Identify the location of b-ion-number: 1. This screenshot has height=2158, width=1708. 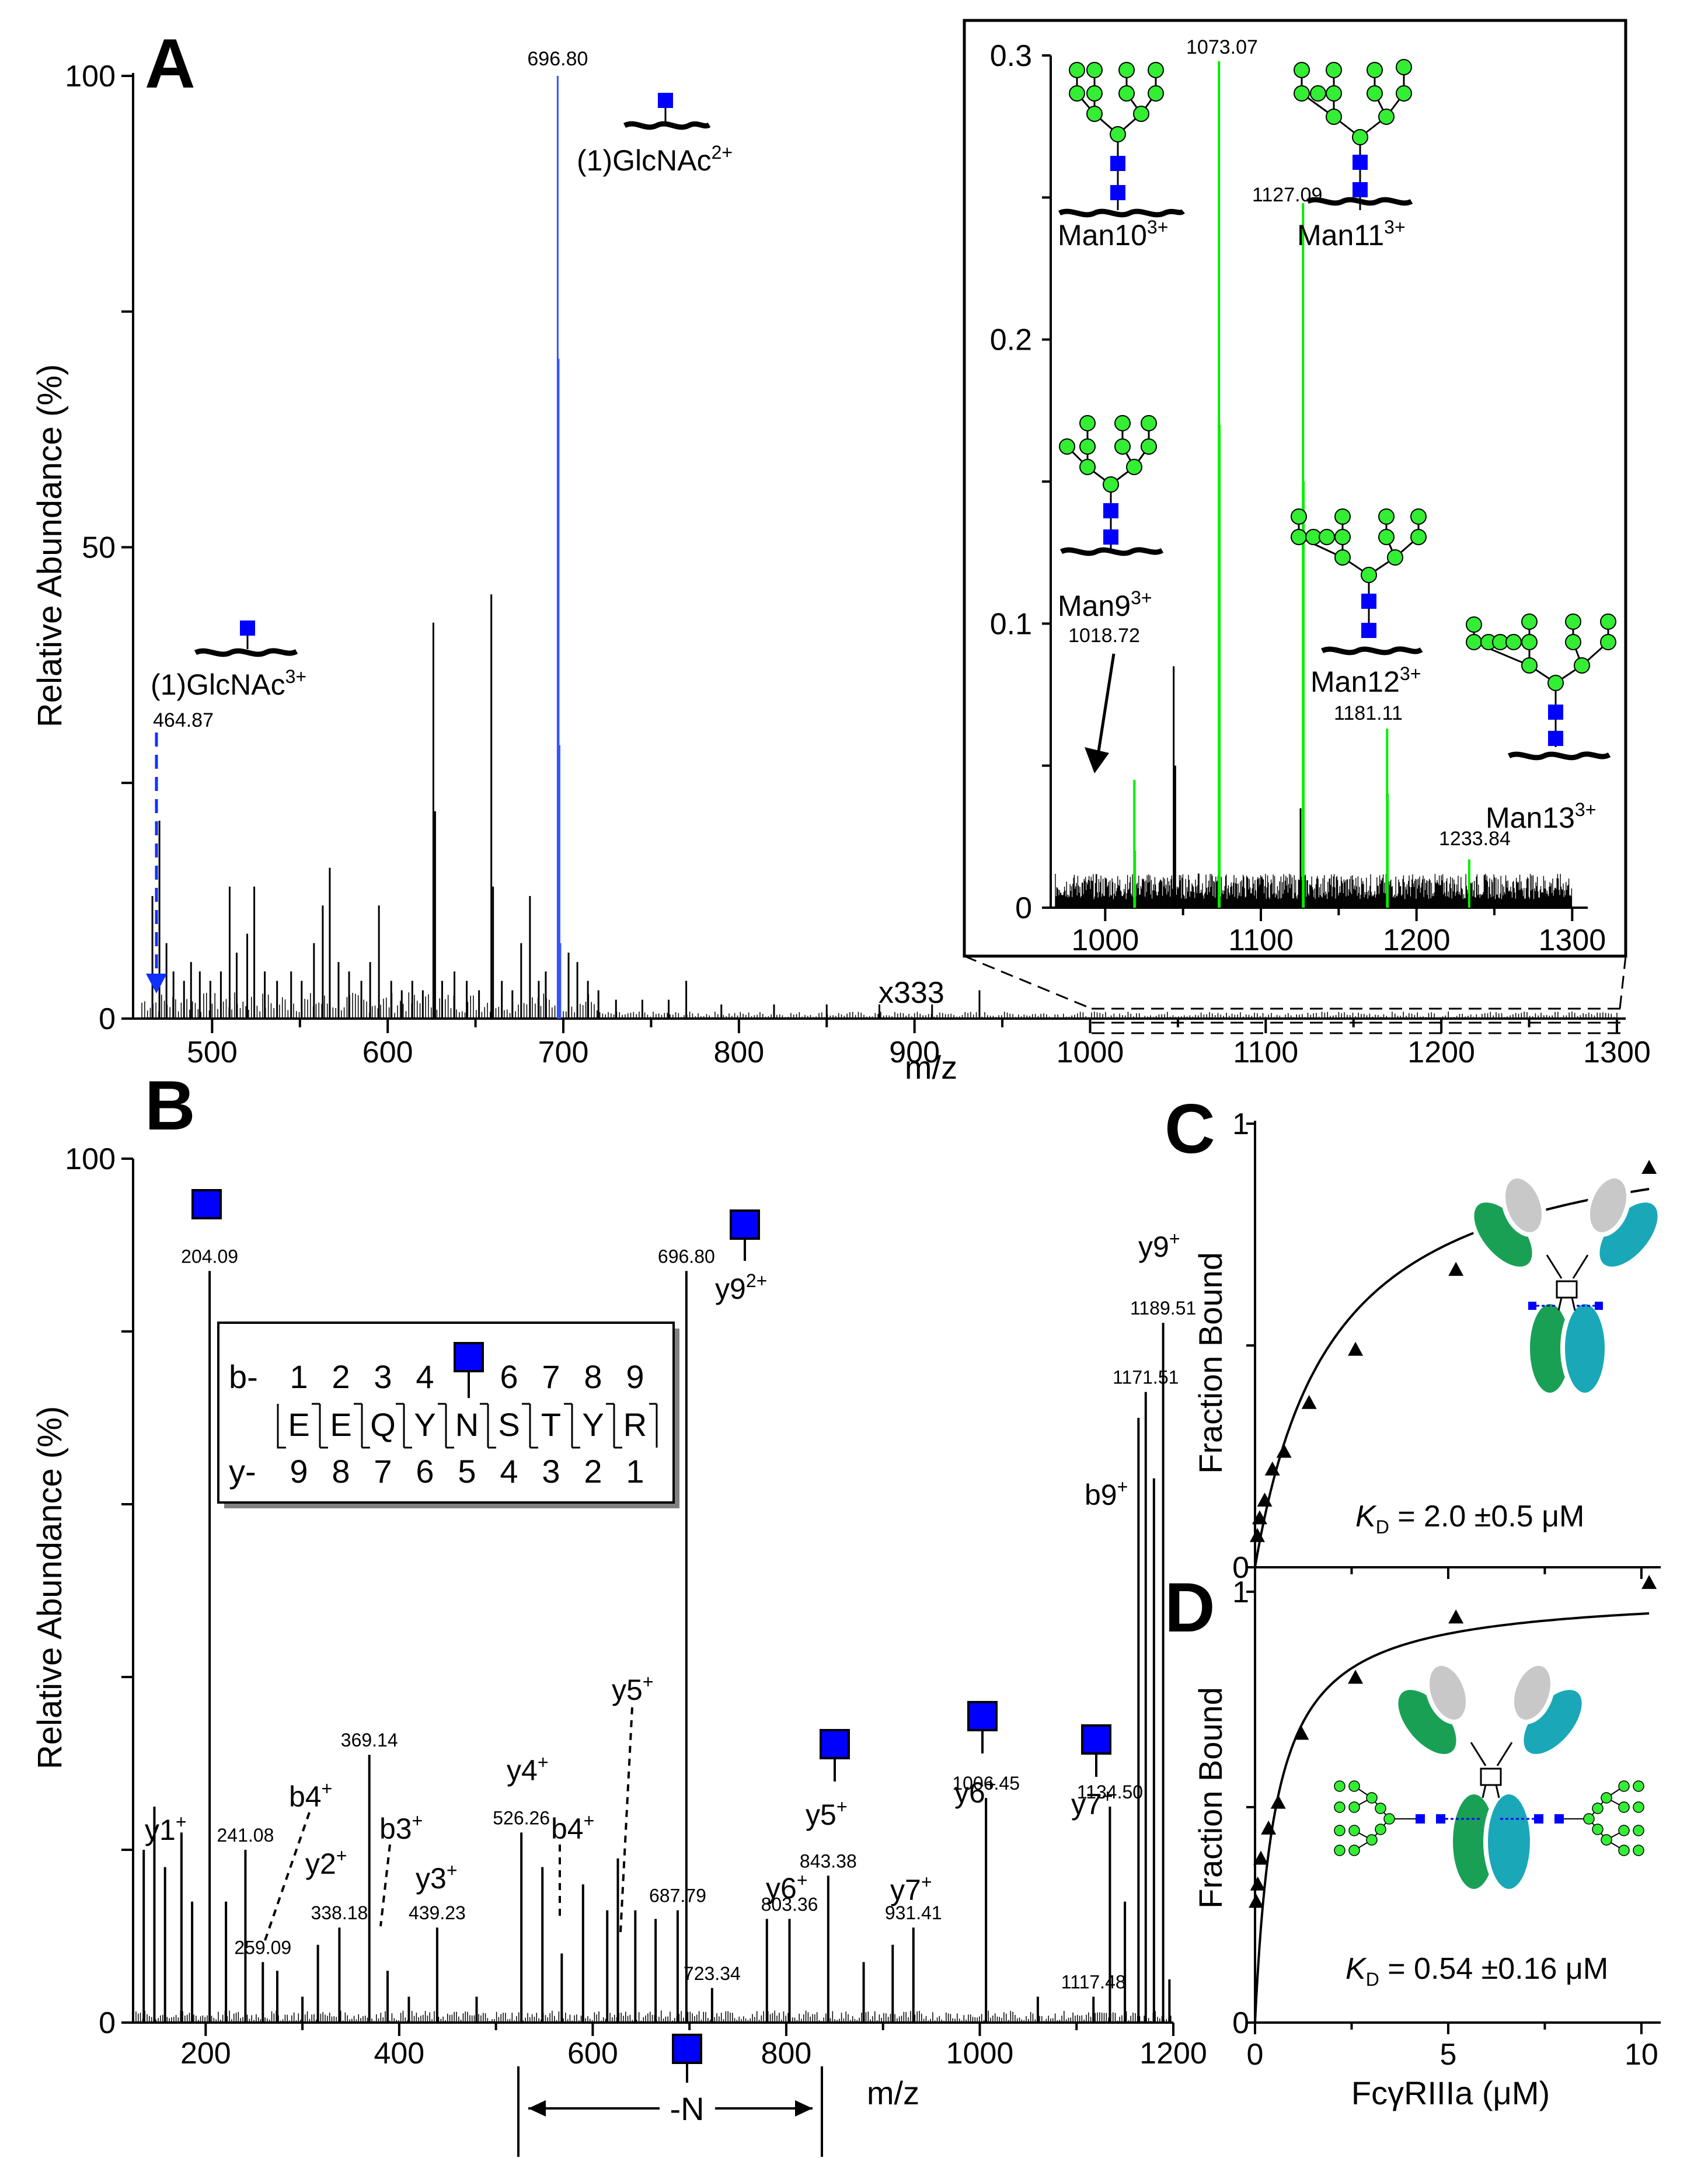
(299, 1376).